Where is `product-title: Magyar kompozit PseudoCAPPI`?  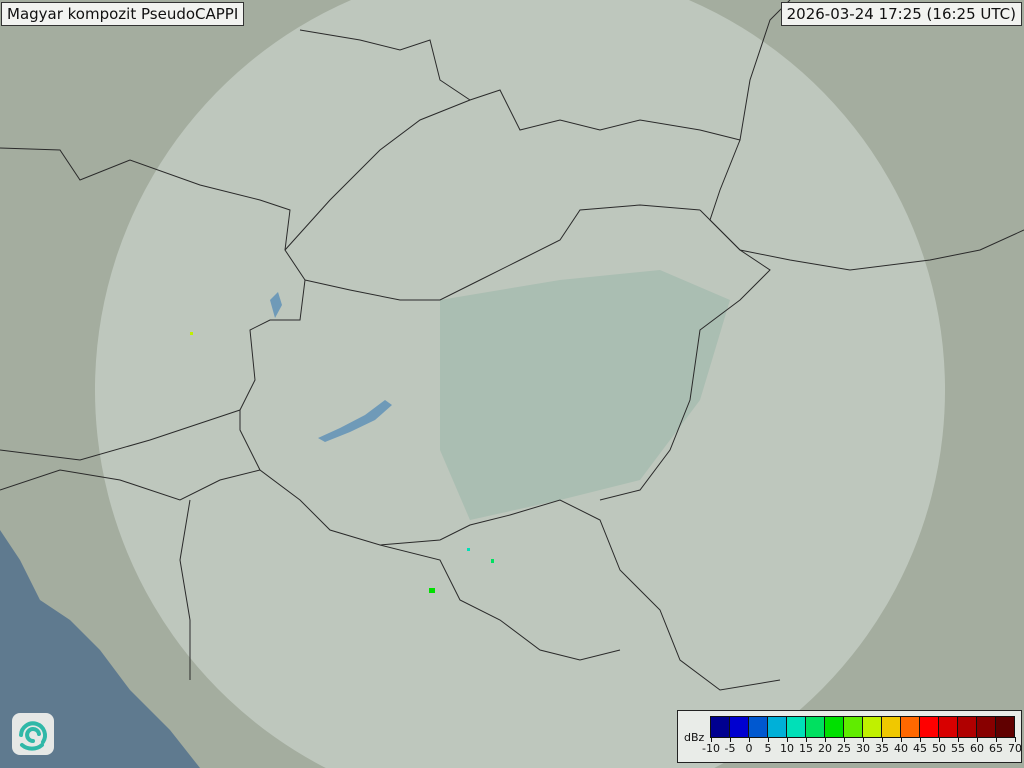
product-title: Magyar kompozit PseudoCAPPI is located at coordinates (123, 14).